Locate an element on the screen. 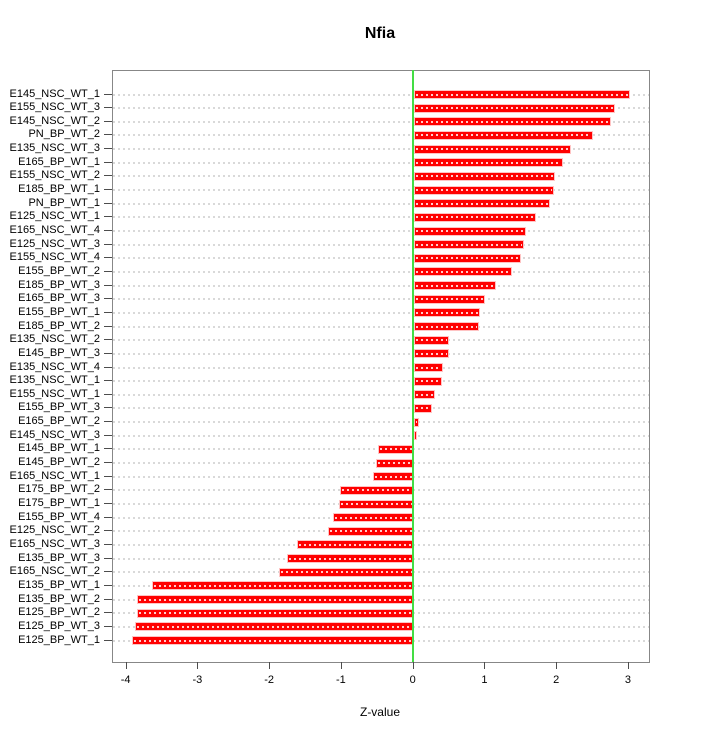  x-tick-label: -4 is located at coordinates (125, 680).